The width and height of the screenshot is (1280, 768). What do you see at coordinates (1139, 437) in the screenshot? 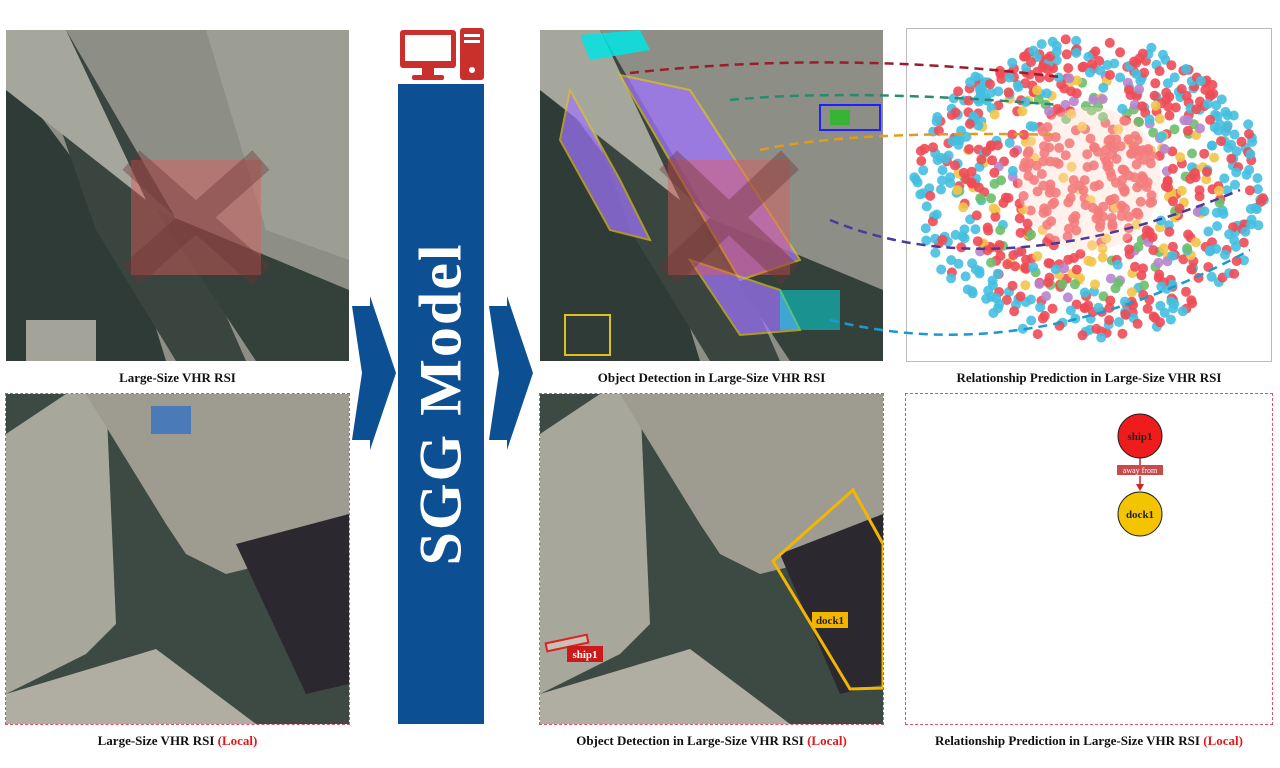
I see `node-ship1-label: ship1` at bounding box center [1139, 437].